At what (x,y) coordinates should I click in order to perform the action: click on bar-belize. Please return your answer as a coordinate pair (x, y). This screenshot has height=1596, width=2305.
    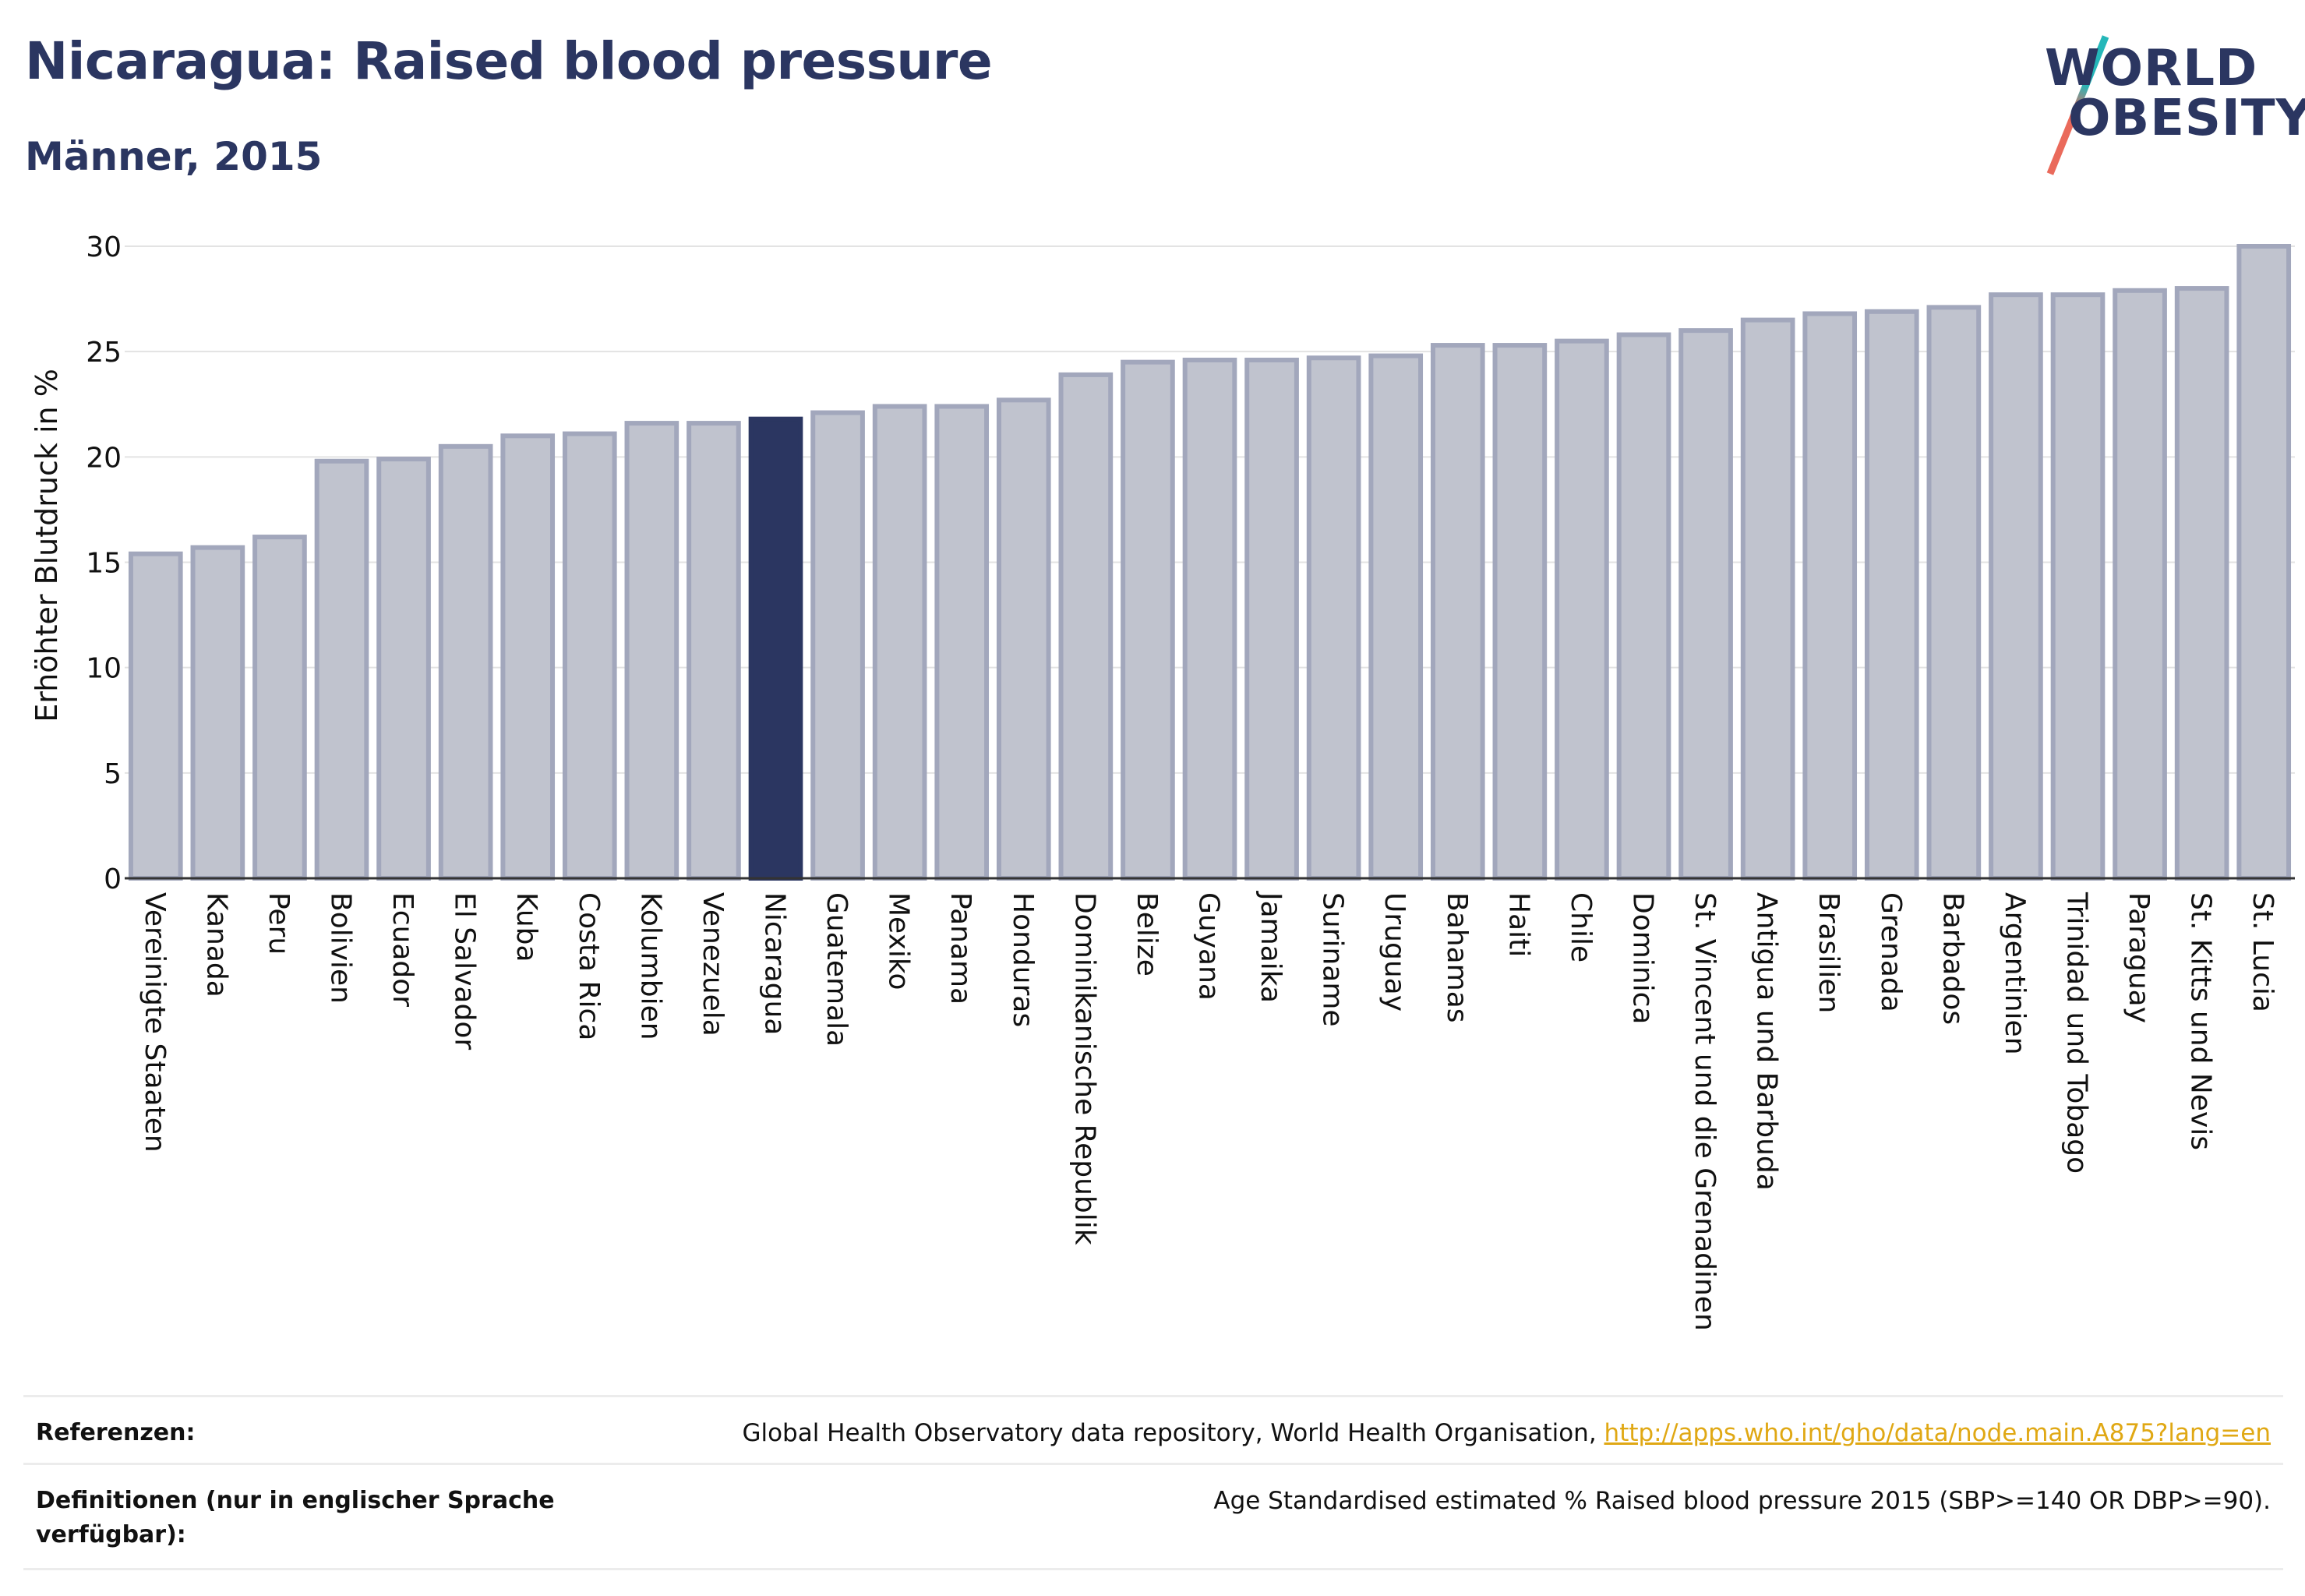
    Looking at the image, I should click on (1148, 620).